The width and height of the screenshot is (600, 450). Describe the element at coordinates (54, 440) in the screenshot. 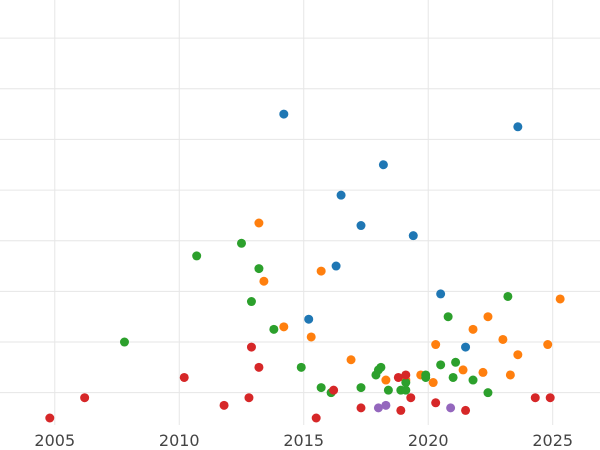

I see `x-tick-label: 2005` at that location.